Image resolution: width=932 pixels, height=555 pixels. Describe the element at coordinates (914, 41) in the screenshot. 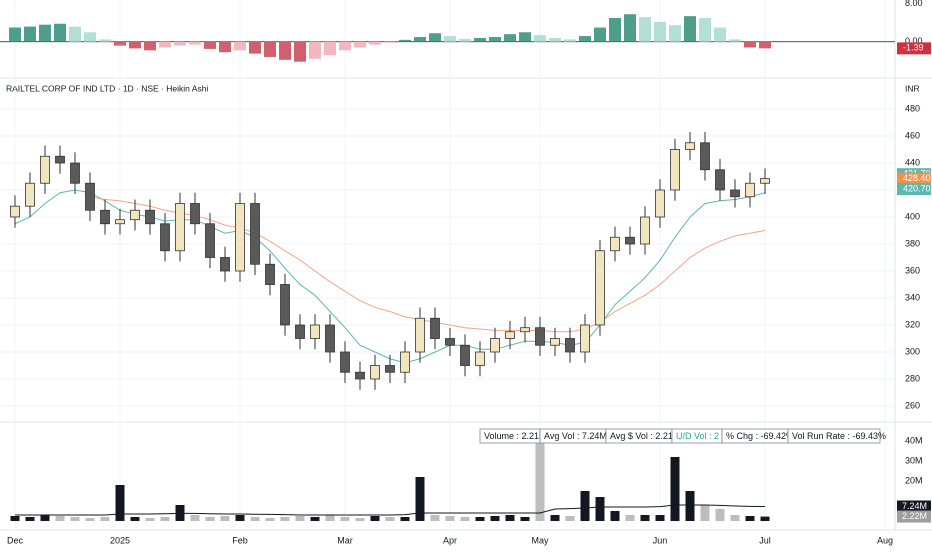

I see `y-tick-label: 0.00` at that location.